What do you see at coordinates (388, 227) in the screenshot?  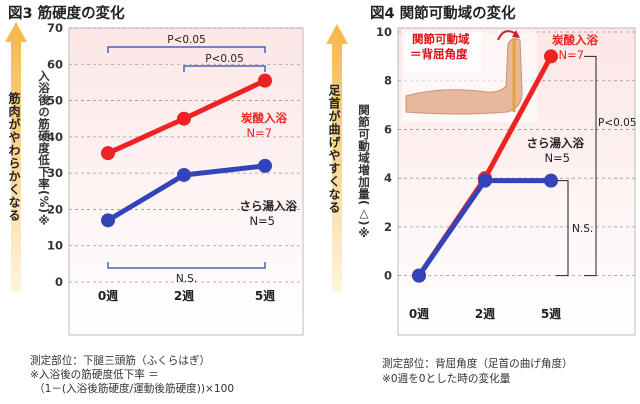 I see `y-tick-label: 2` at bounding box center [388, 227].